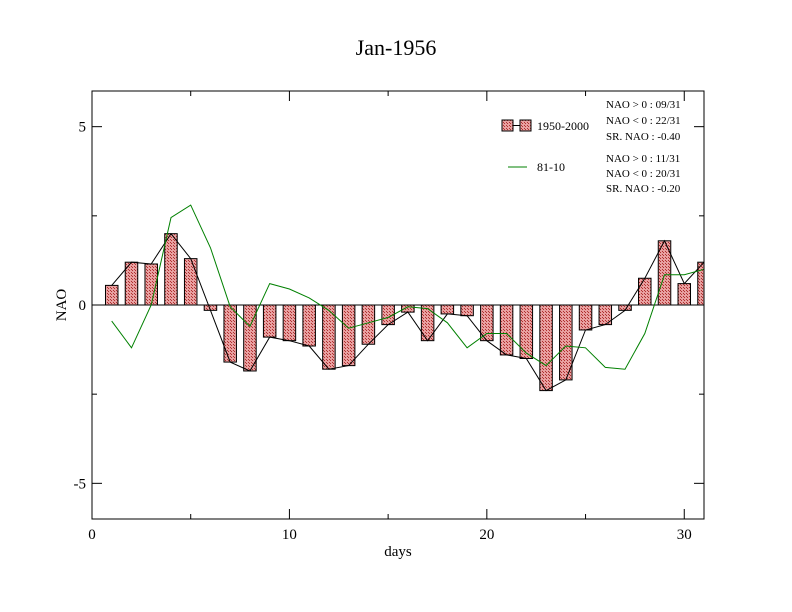  Describe the element at coordinates (398, 552) in the screenshot. I see `x-axis-label: days` at that location.